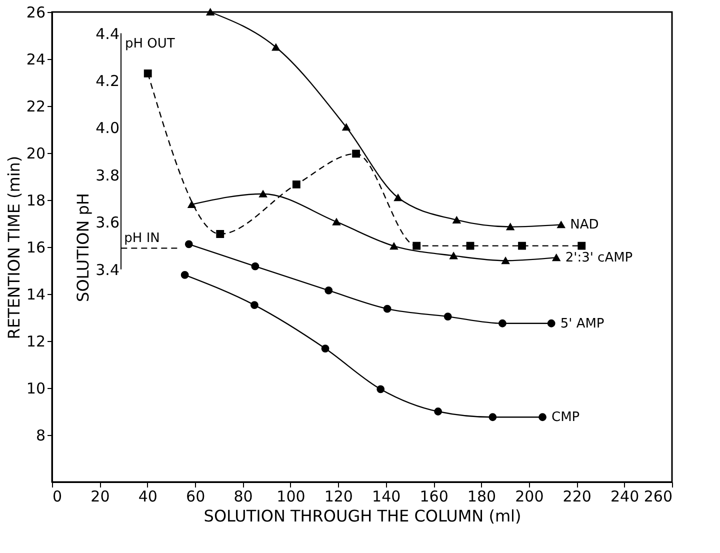  What do you see at coordinates (57, 497) in the screenshot?
I see `x-tick-label: 0` at bounding box center [57, 497].